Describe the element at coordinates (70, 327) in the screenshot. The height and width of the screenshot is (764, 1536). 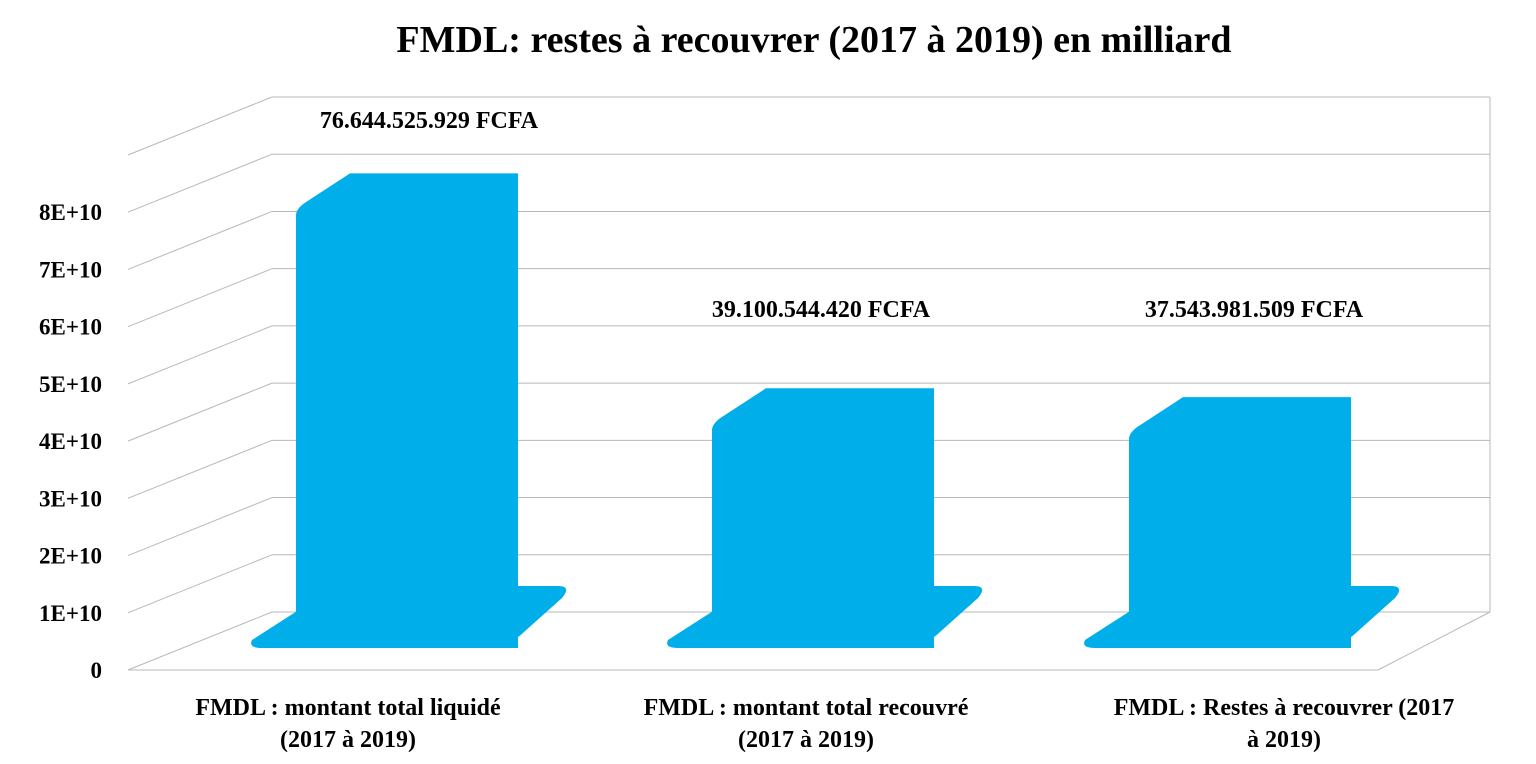
I see `y-tick-label: 6E+10` at that location.